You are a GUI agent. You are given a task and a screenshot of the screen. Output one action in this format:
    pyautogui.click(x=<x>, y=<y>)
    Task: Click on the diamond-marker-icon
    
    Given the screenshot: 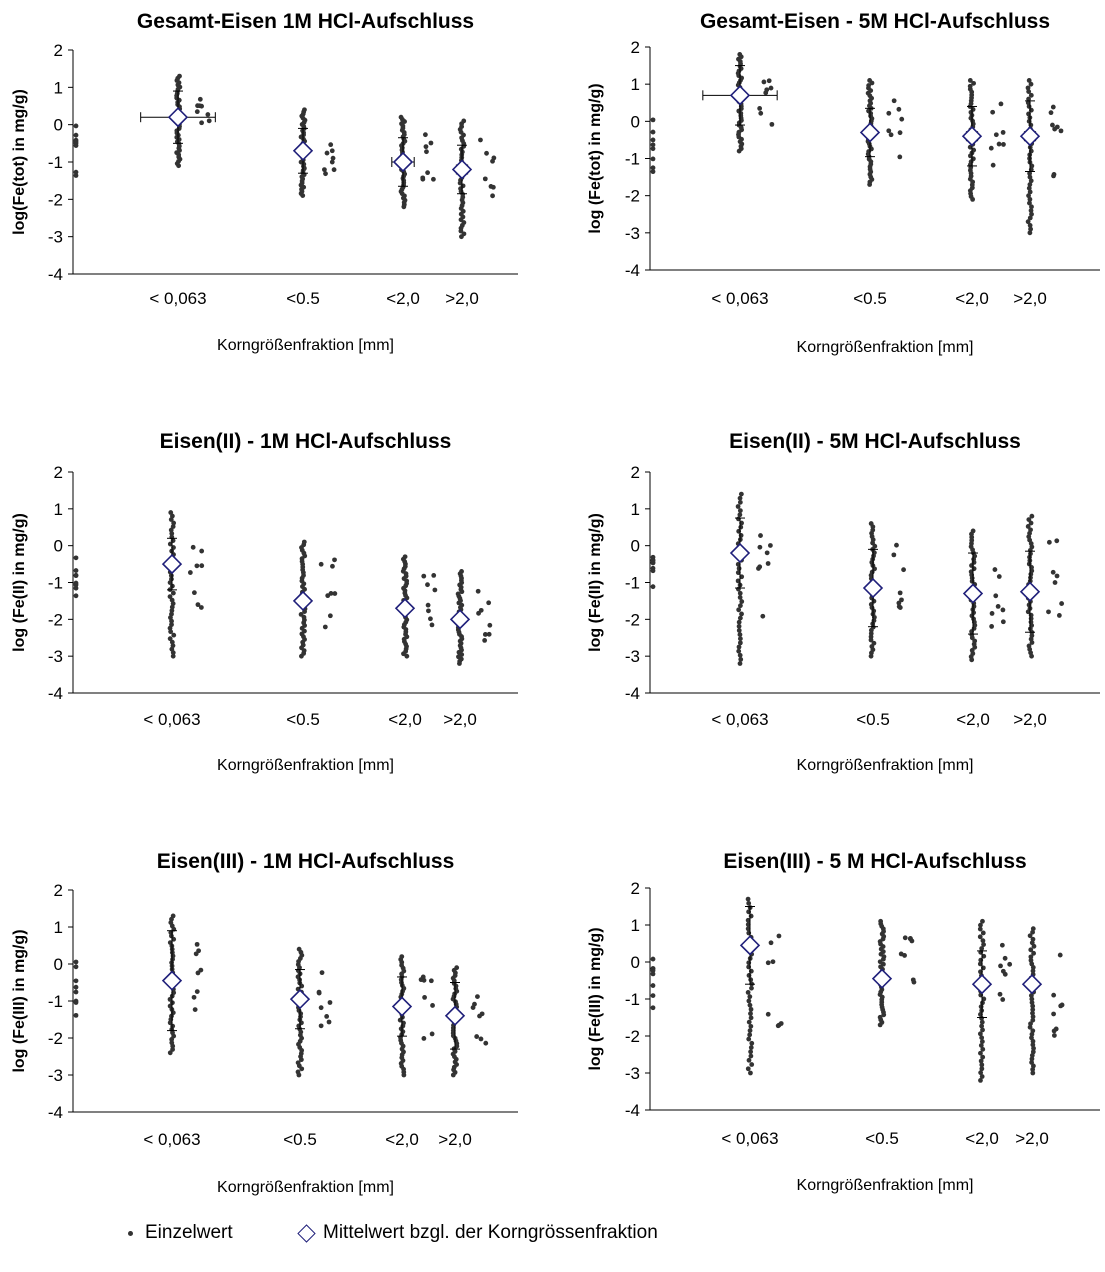 What is the action you would take?
    pyautogui.click(x=306, y=1233)
    